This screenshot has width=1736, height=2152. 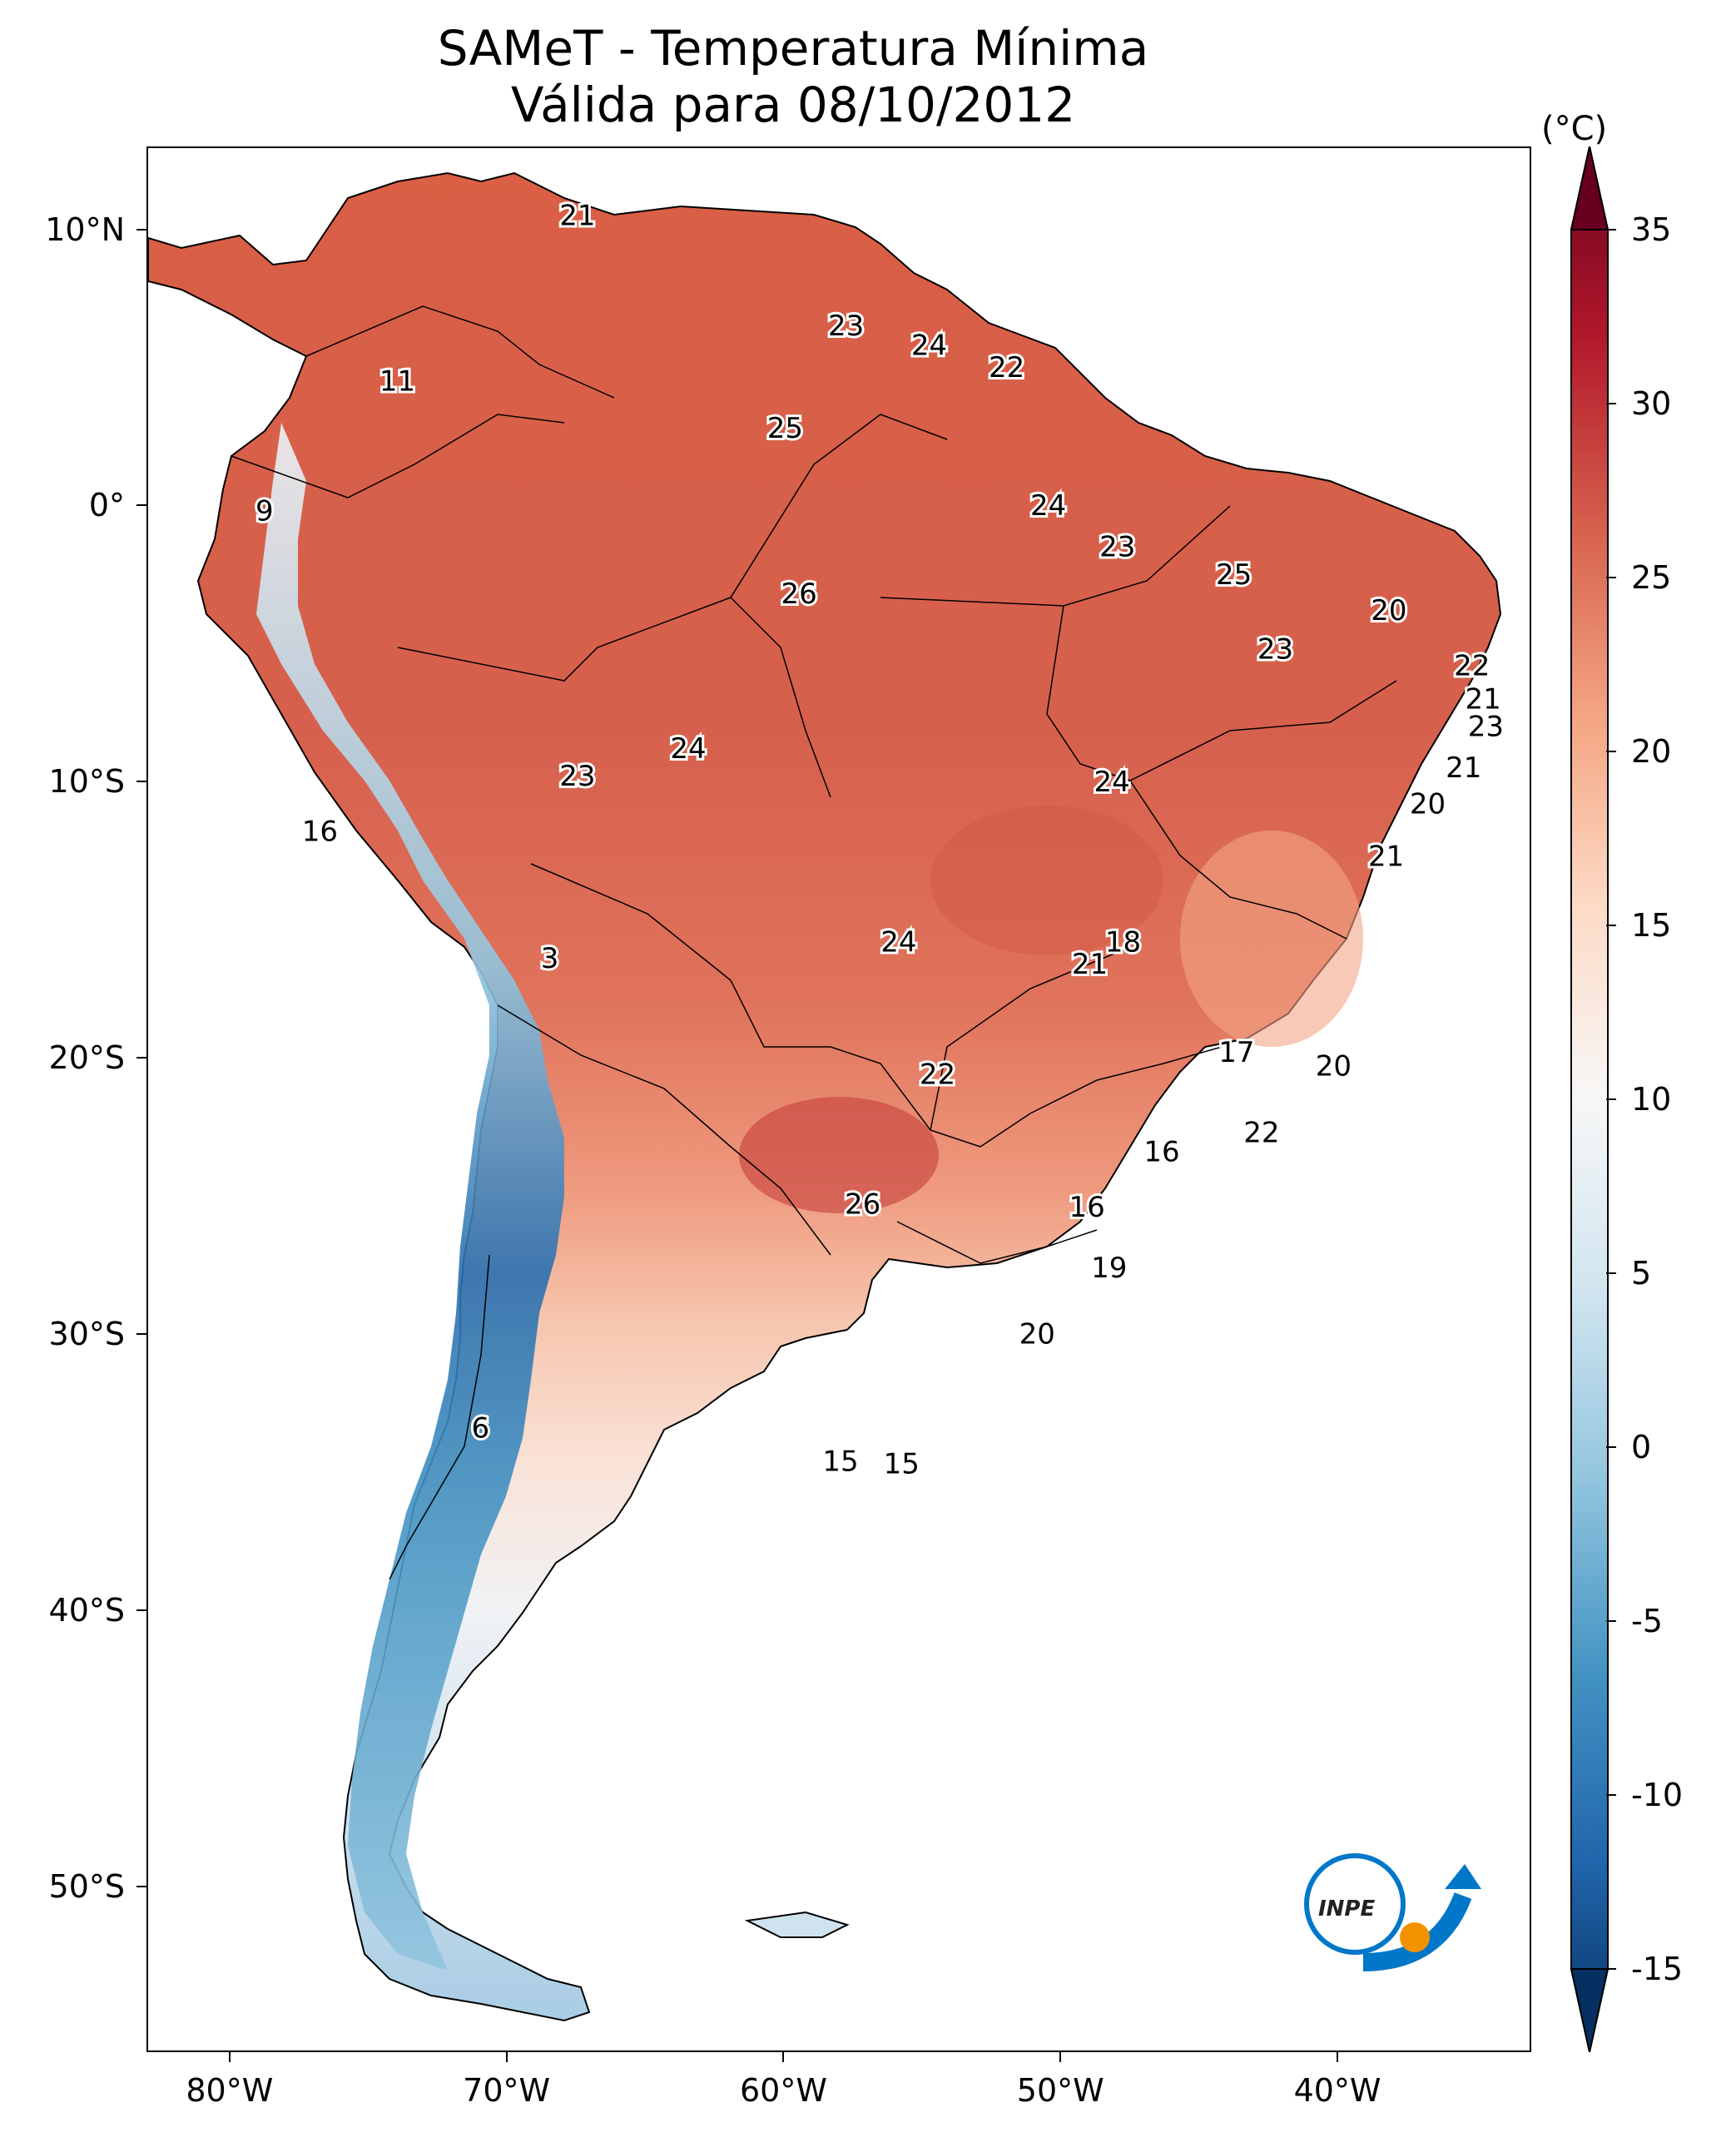 What do you see at coordinates (1652, 751) in the screenshot?
I see `colorbar-tick-label: 20` at bounding box center [1652, 751].